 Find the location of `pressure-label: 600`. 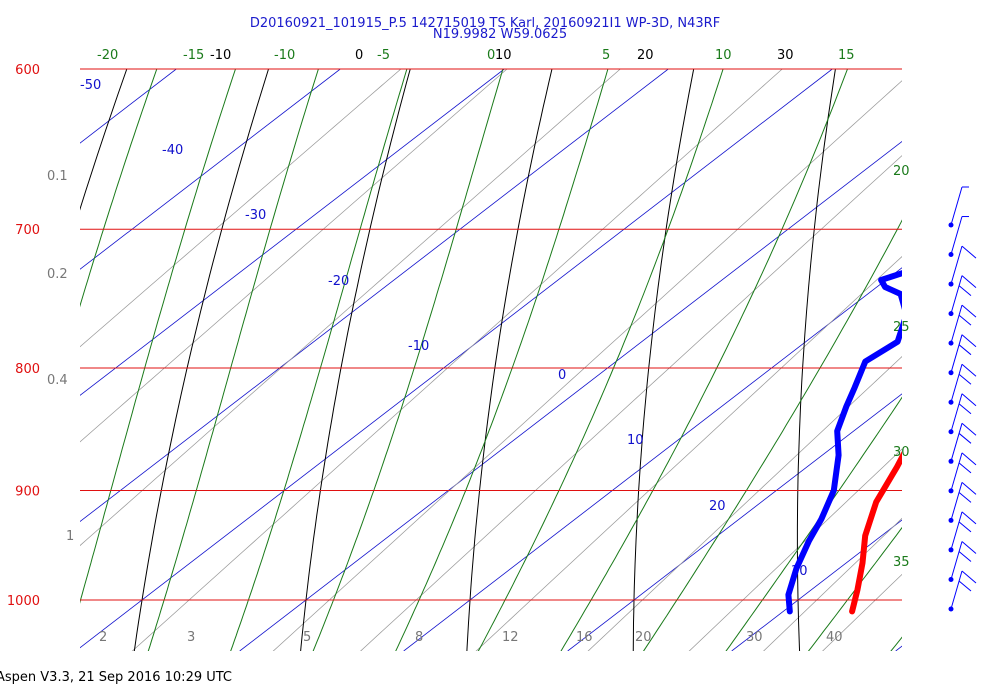

pressure-label: 600 is located at coordinates (27, 70).